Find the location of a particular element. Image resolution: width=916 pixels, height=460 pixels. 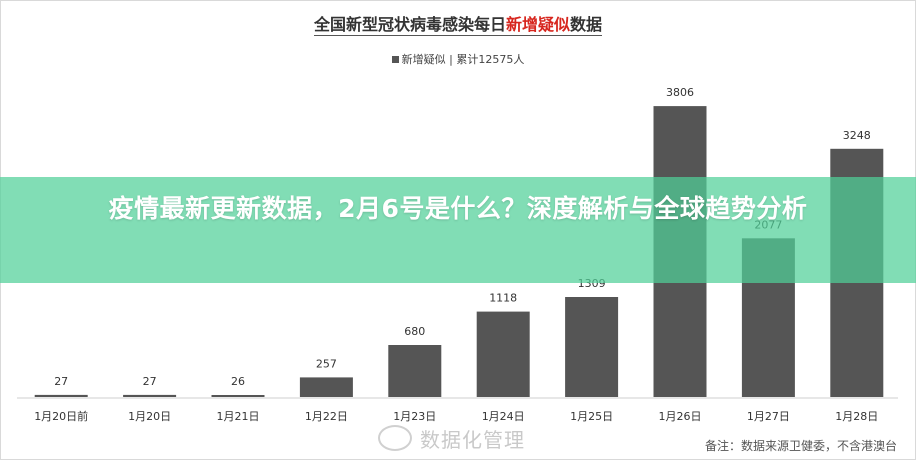

x-tick-label-6: 1月25日 is located at coordinates (591, 416).